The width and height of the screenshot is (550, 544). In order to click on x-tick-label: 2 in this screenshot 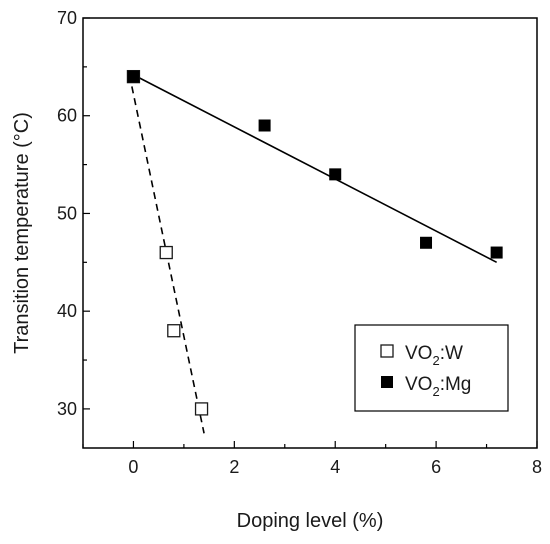, I will do `click(234, 467)`.